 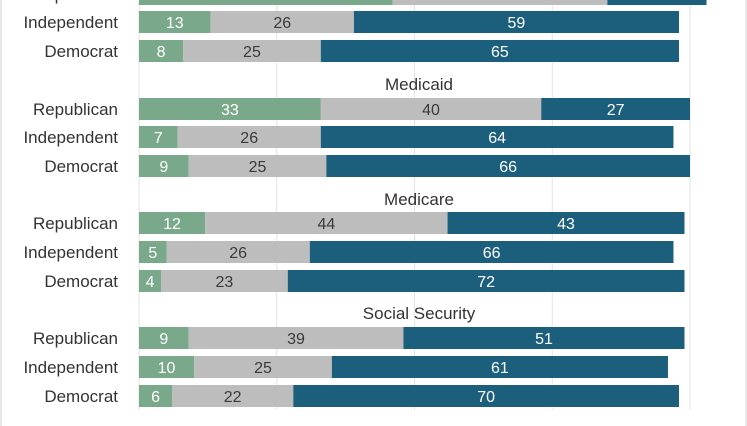 I want to click on value-label: 22, so click(x=233, y=397).